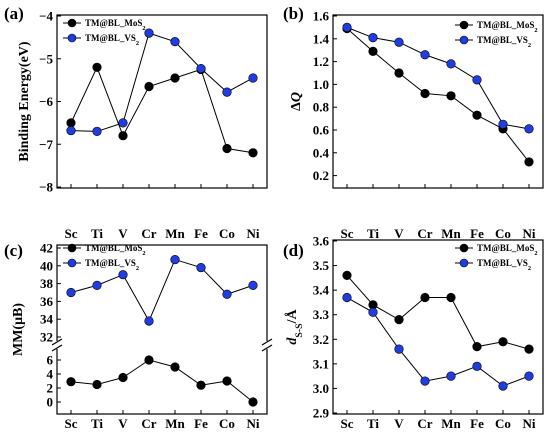  What do you see at coordinates (50, 374) in the screenshot?
I see `y-tick-label: 4` at bounding box center [50, 374].